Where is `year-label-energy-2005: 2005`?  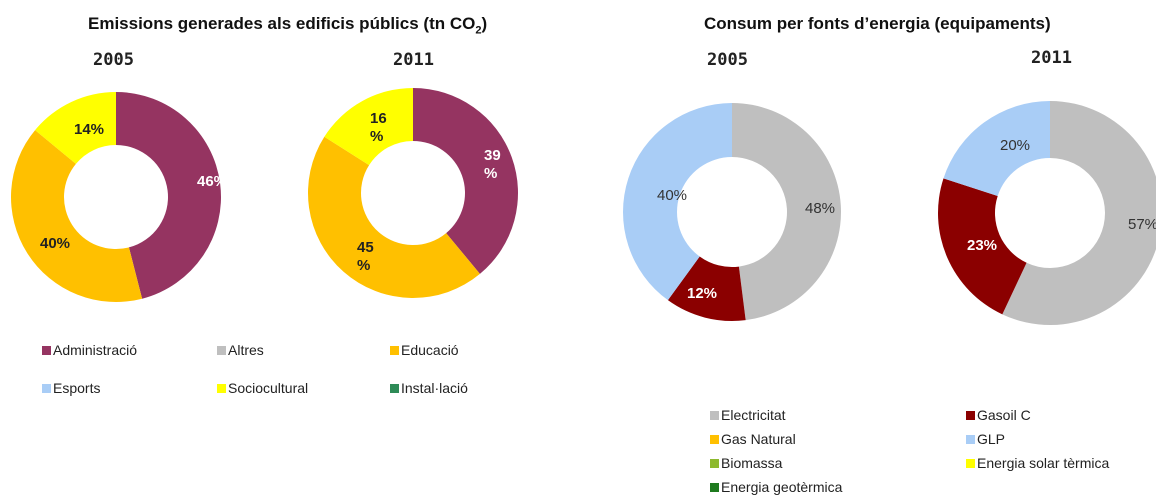
year-label-energy-2005: 2005 is located at coordinates (727, 60).